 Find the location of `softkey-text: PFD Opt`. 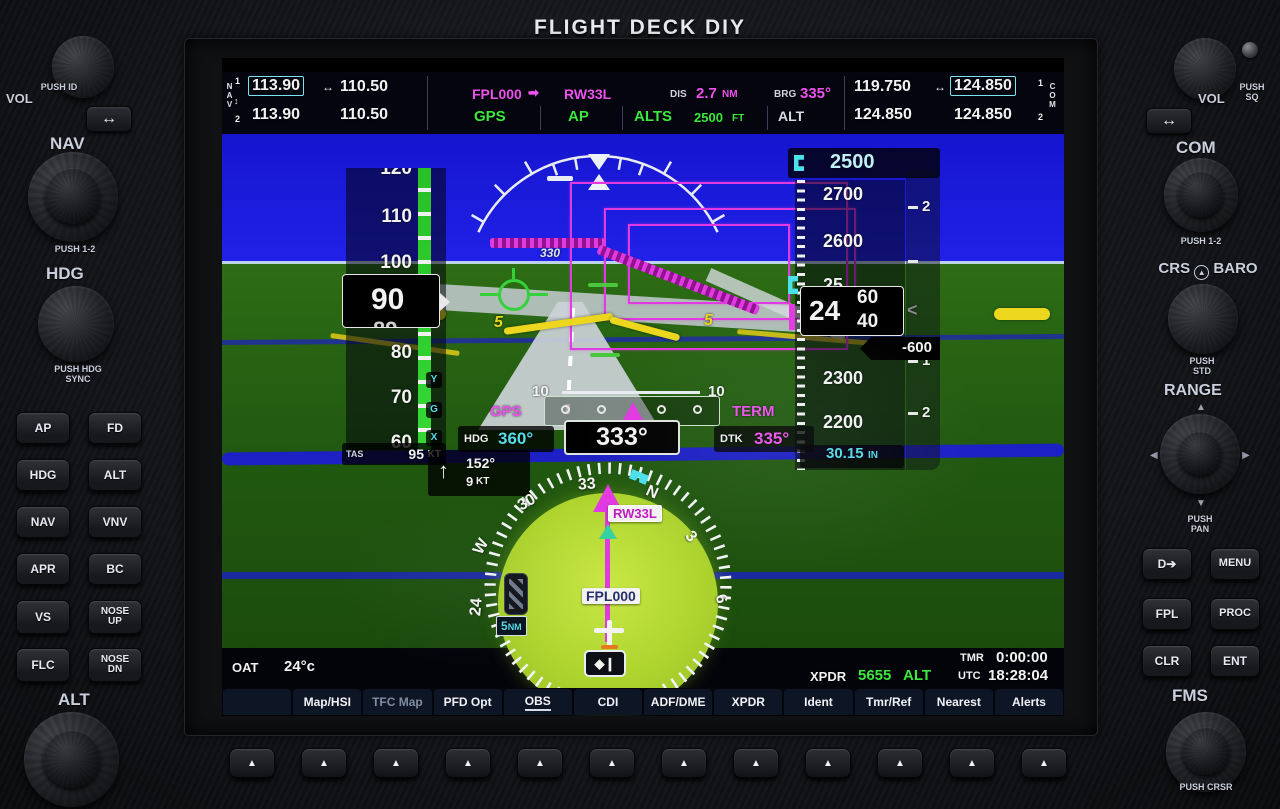

softkey-text: PFD Opt is located at coordinates (467, 702).